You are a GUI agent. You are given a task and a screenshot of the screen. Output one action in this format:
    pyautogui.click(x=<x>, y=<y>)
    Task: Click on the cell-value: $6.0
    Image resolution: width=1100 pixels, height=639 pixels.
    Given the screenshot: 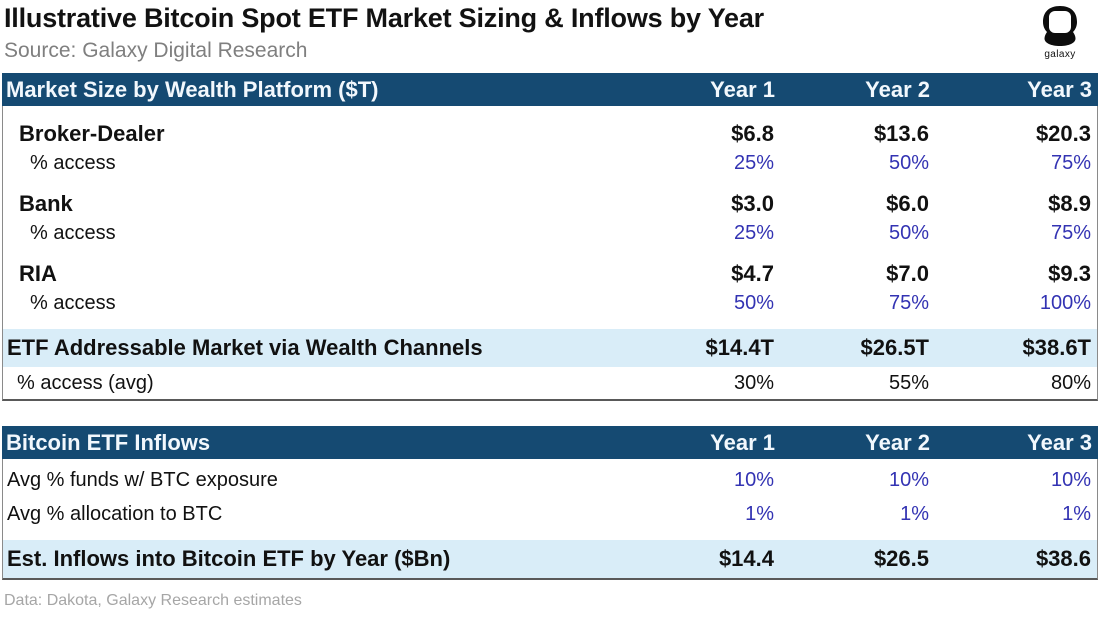 What is the action you would take?
    pyautogui.click(x=907, y=204)
    